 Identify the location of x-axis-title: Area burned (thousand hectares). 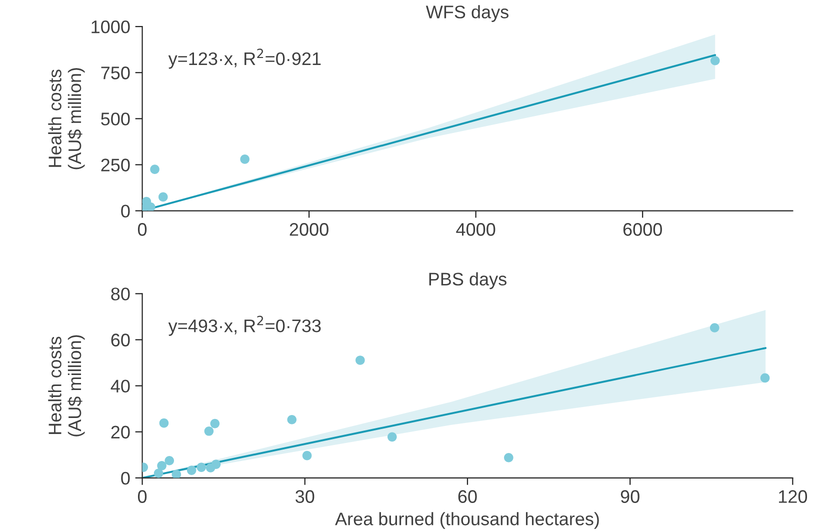
(467, 520).